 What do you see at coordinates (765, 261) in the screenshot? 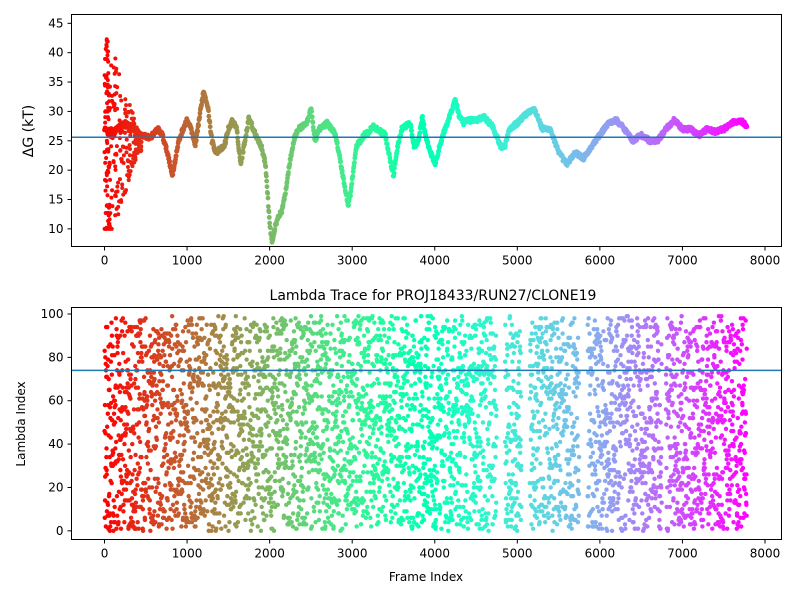
I see `x-tick-label: 8000` at bounding box center [765, 261].